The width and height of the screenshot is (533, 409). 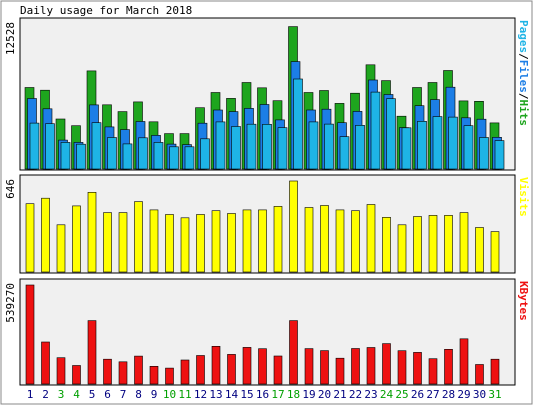 What do you see at coordinates (10, 189) in the screenshot?
I see `y-max-label: 646` at bounding box center [10, 189].